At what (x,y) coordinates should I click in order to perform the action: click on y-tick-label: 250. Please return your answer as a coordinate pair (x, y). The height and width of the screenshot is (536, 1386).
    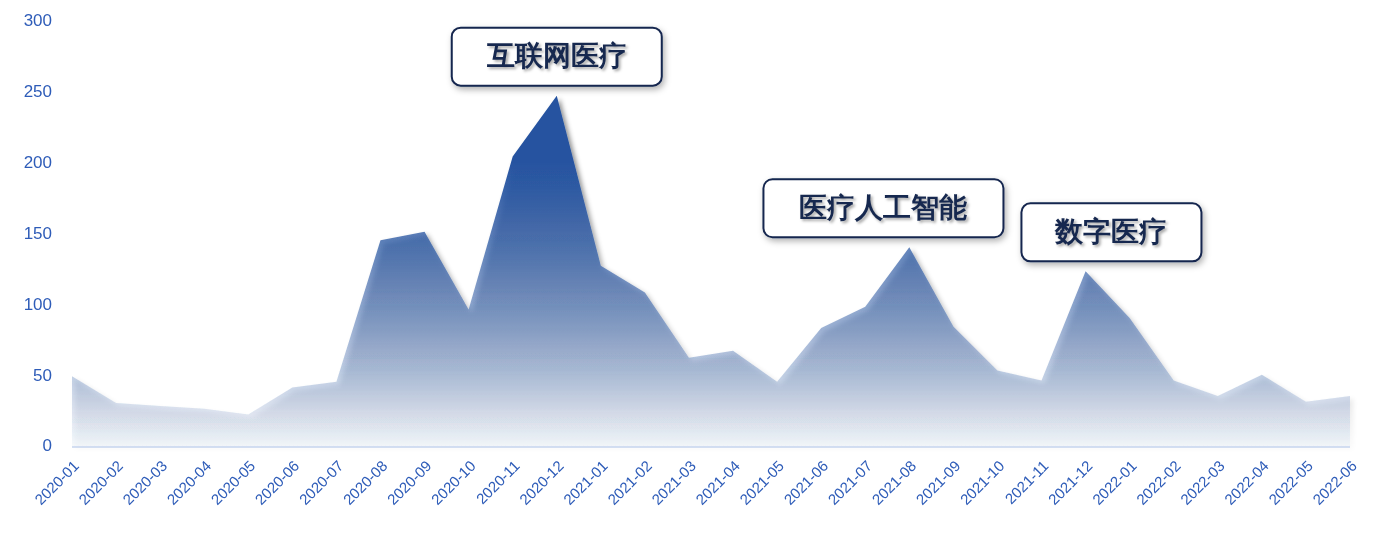
    Looking at the image, I should click on (37, 92).